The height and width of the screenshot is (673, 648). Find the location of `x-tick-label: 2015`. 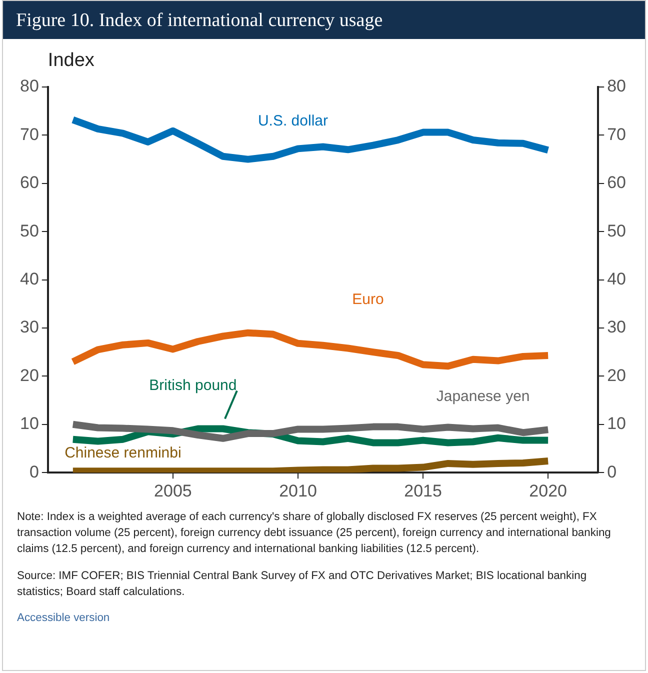

x-tick-label: 2015 is located at coordinates (423, 490).